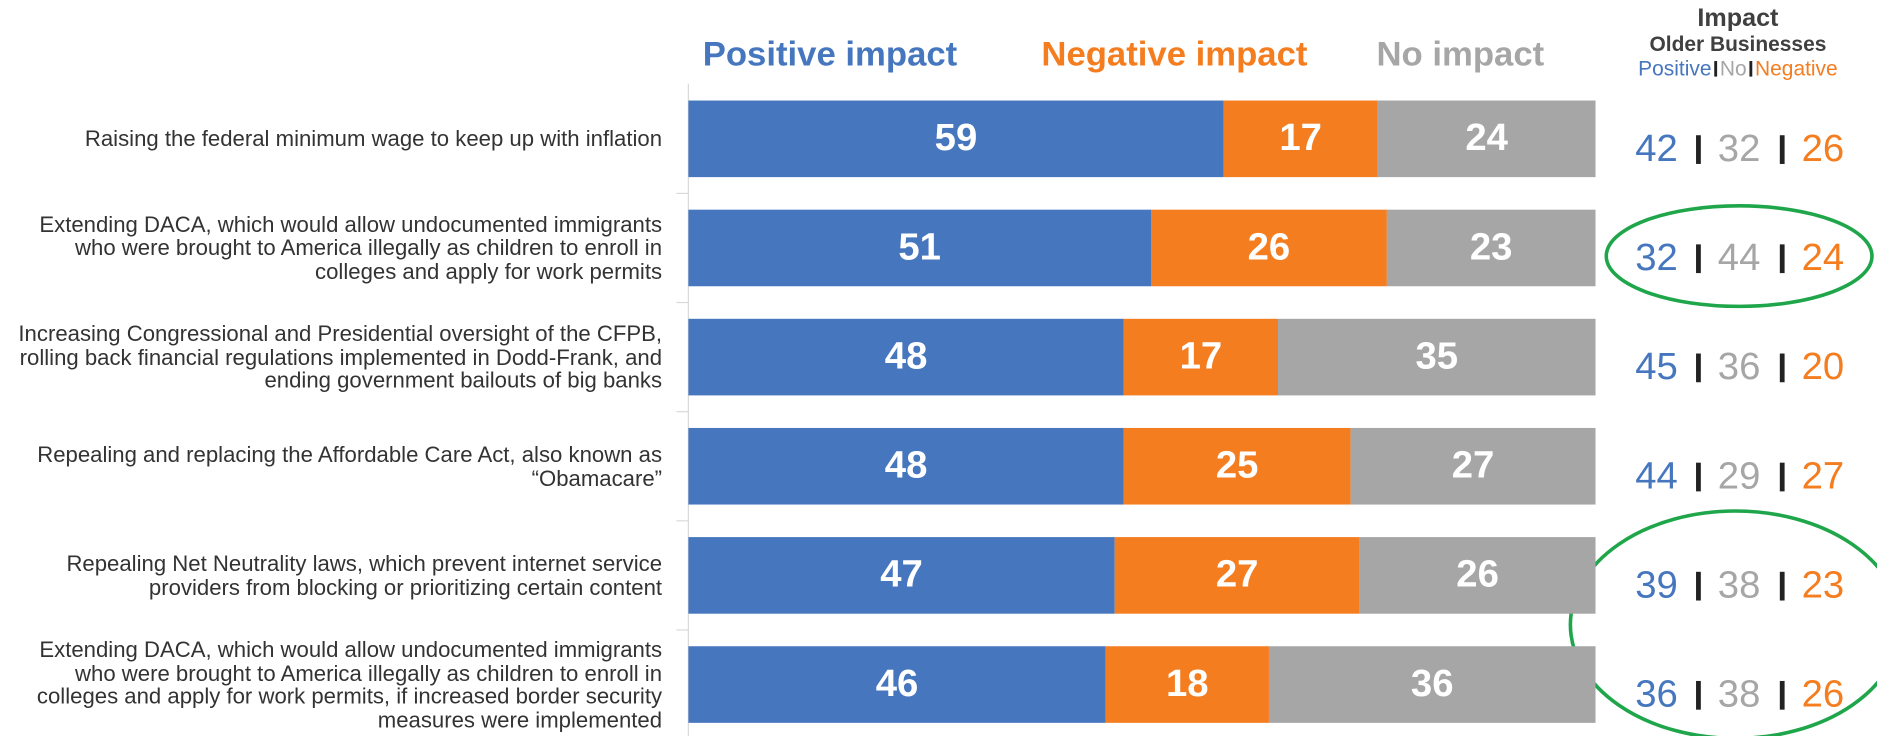 The height and width of the screenshot is (736, 1877). Describe the element at coordinates (1823, 257) in the screenshot. I see `side-value: 24` at that location.